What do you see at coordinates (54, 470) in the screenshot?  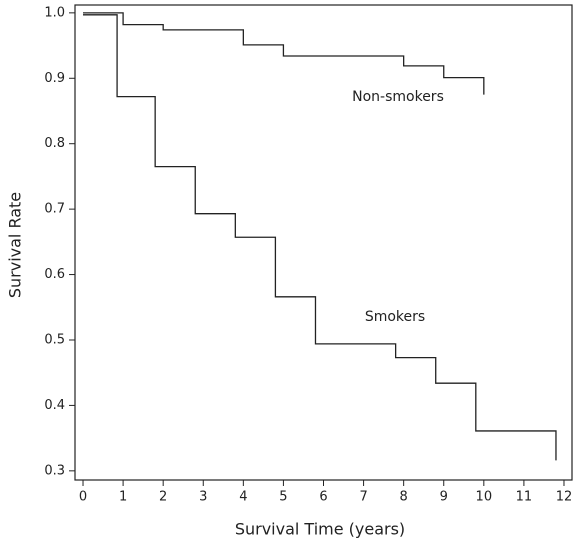 I see `y-tick-label: 0.3` at bounding box center [54, 470].